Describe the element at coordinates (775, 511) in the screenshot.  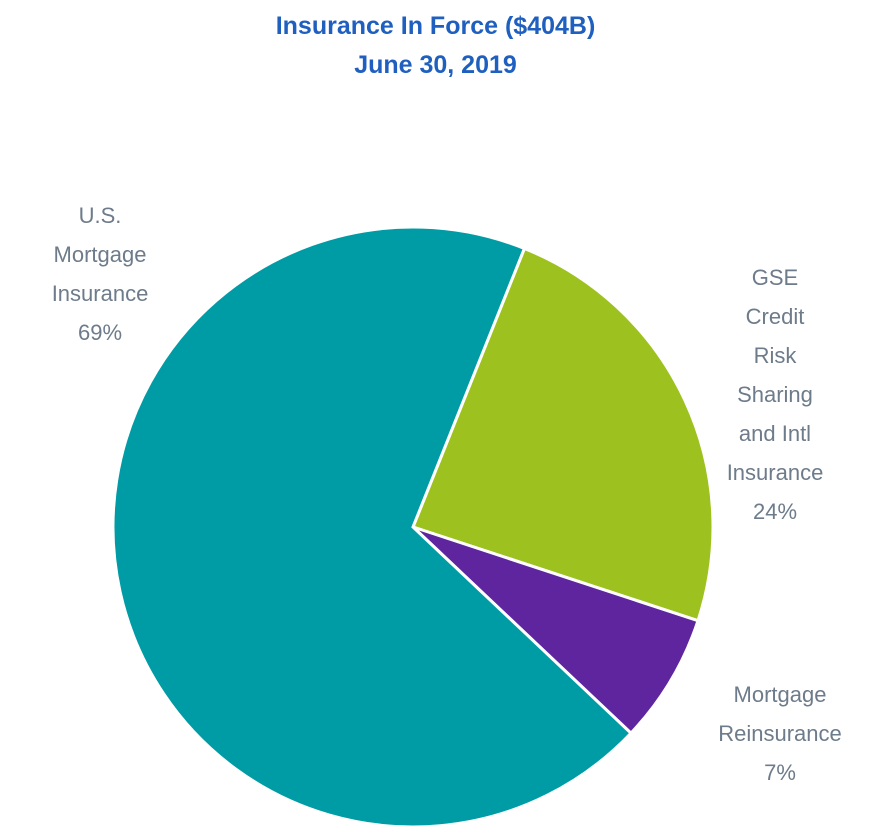
I see `value-label: 24%` at that location.